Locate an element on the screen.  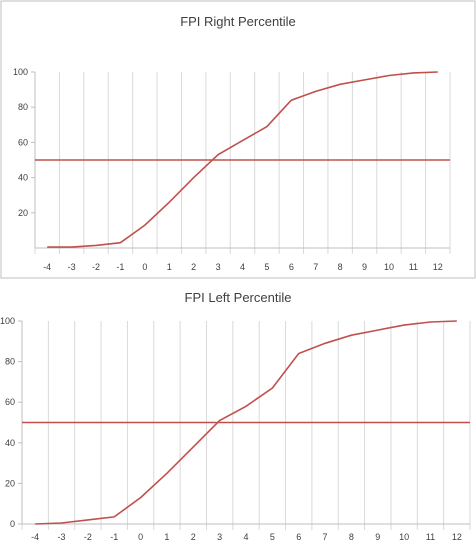
right-chart-x-tick-label: 8 is located at coordinates (340, 267).